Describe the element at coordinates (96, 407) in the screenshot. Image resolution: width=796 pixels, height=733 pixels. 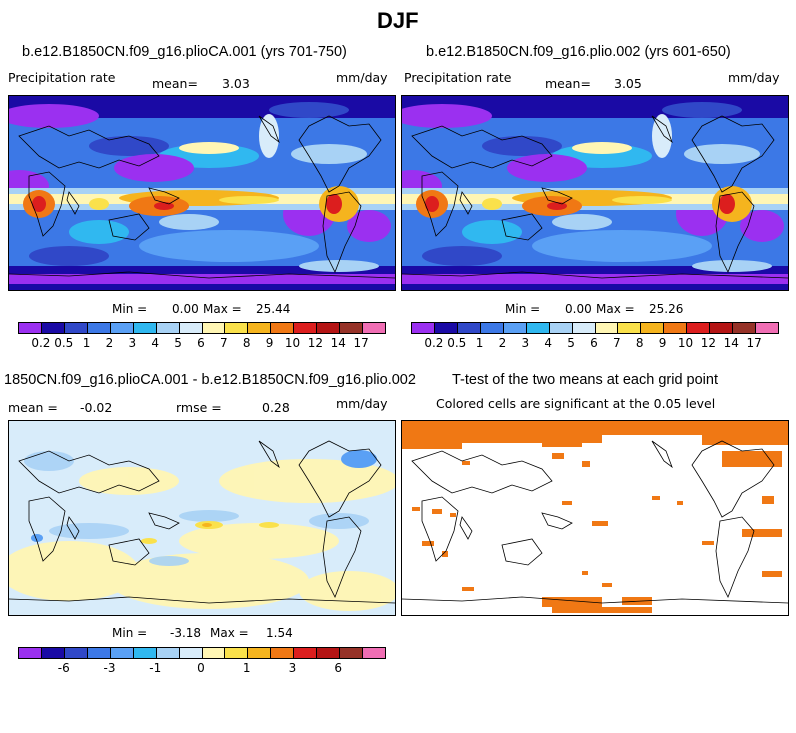
I see `panel3-mean-value: -0.02` at that location.